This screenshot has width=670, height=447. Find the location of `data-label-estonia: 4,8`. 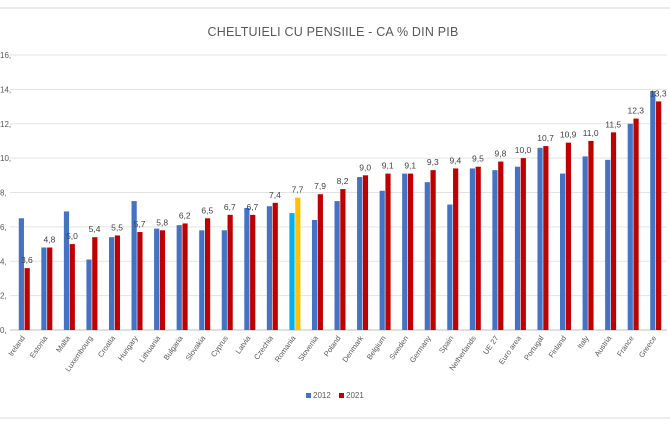

data-label-estonia: 4,8 is located at coordinates (50, 240).